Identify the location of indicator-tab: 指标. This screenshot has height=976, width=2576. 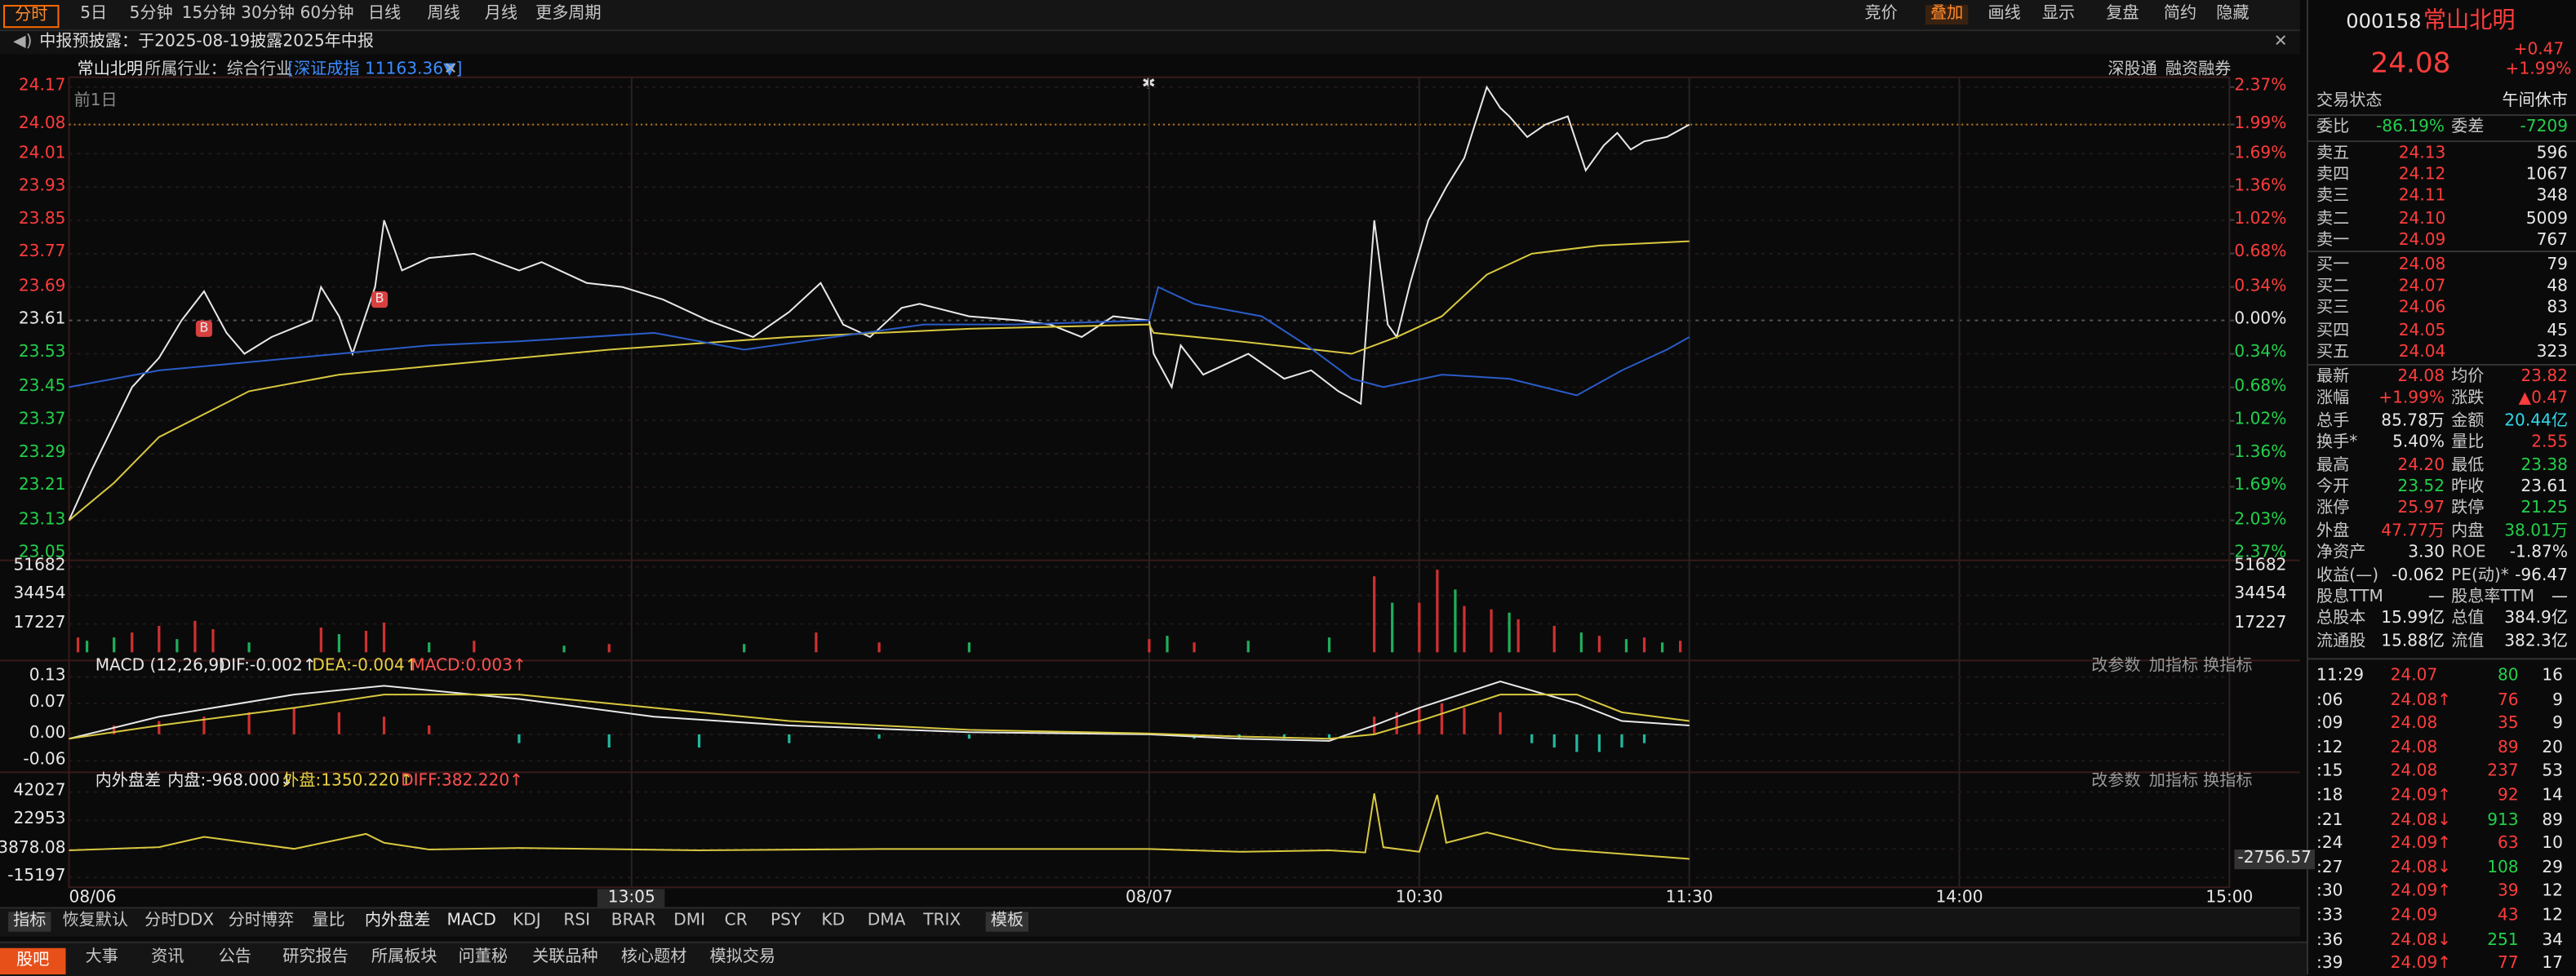
(29, 922).